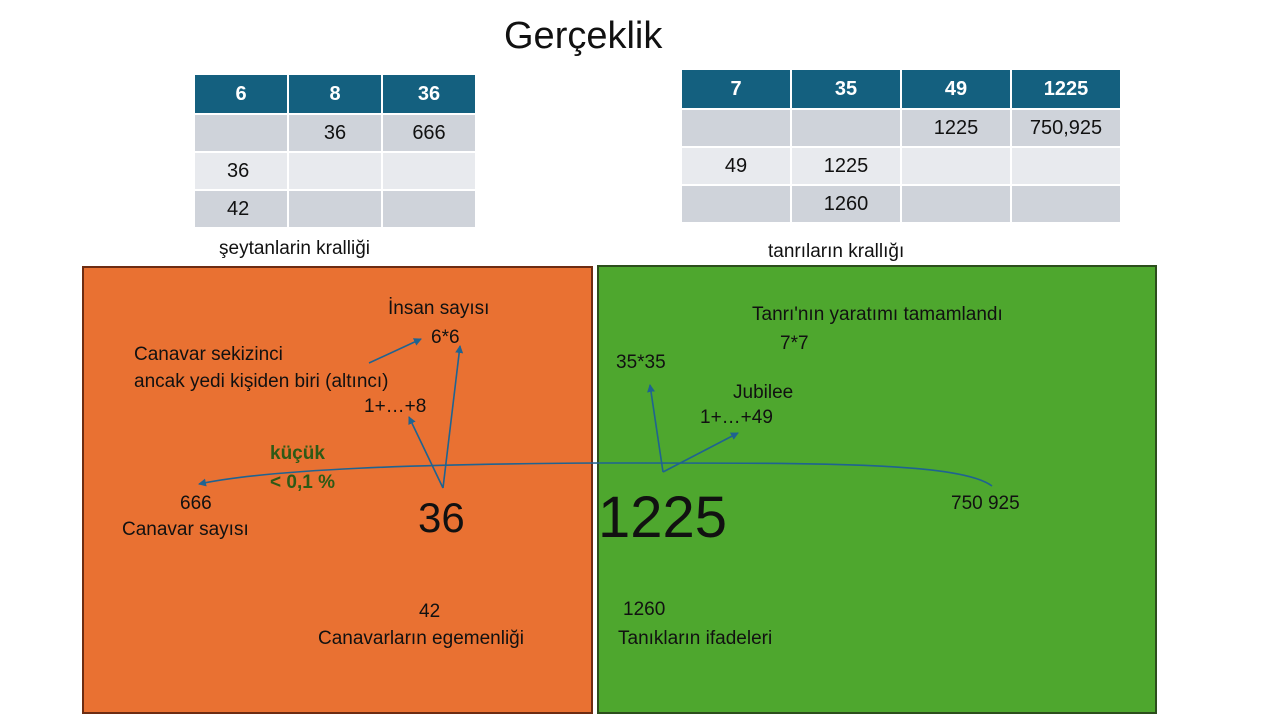 This screenshot has height=720, width=1280. What do you see at coordinates (656, 428) in the screenshot?
I see `arrow-1225-to-35x35` at bounding box center [656, 428].